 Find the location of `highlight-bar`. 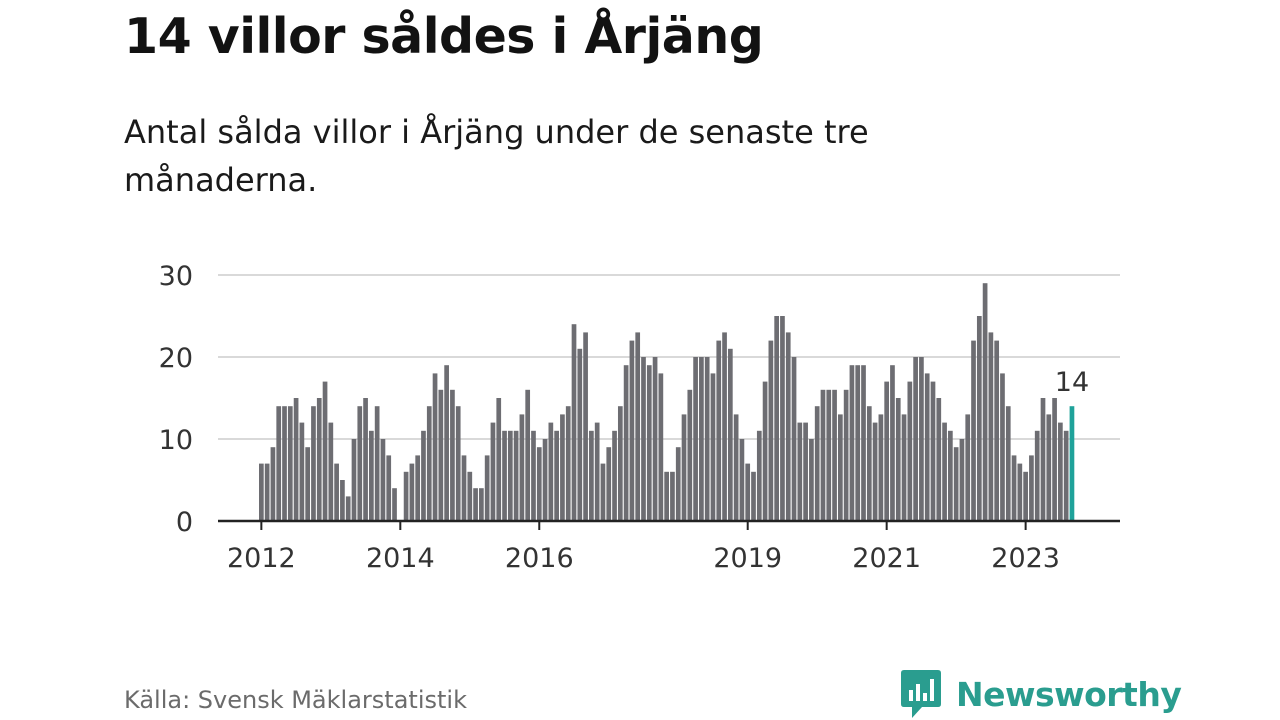

highlight-bar is located at coordinates (1072, 463).